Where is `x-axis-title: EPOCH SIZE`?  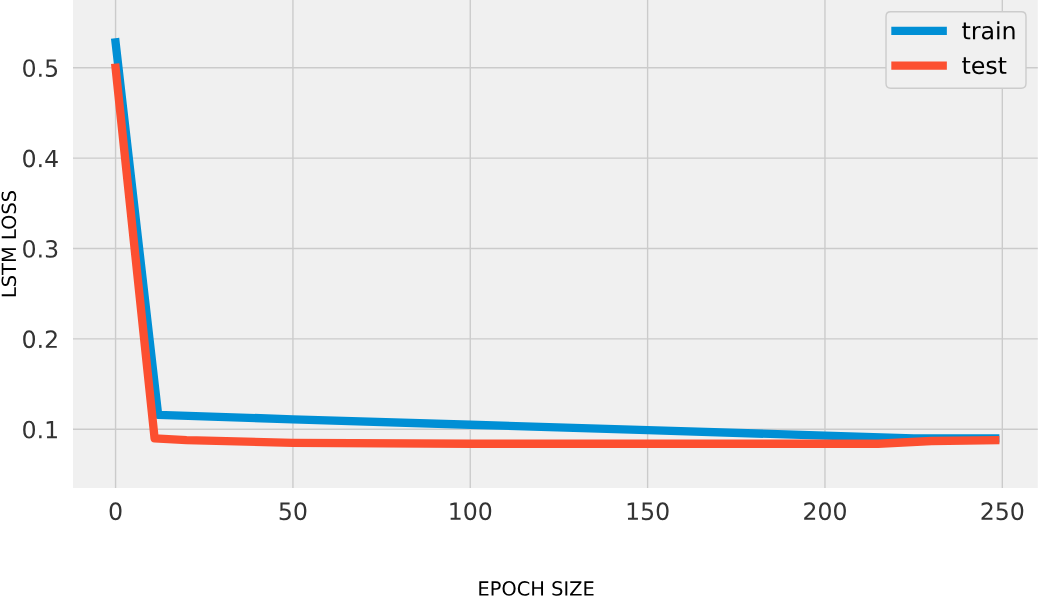 x-axis-title: EPOCH SIZE is located at coordinates (536, 588).